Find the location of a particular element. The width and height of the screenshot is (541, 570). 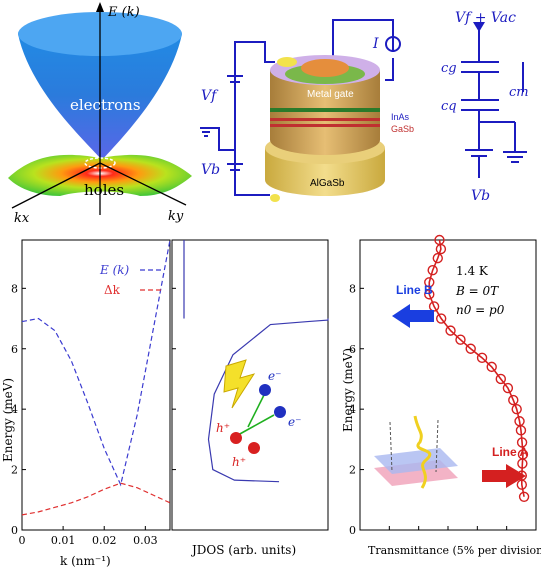

field-label: B = 0T is located at coordinates (477, 291).